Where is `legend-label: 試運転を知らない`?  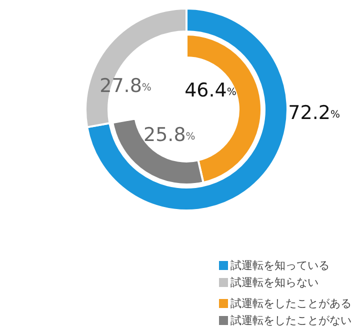 legend-label: 試運転を知らない is located at coordinates (274, 282).